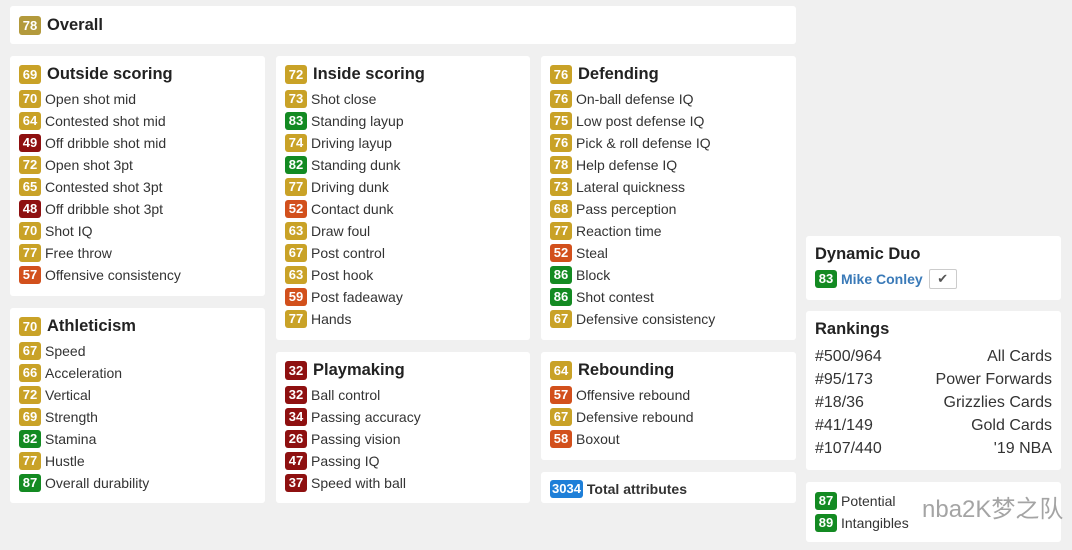 This screenshot has height=550, width=1072. I want to click on attribute-row: 63 Draw foul, so click(403, 231).